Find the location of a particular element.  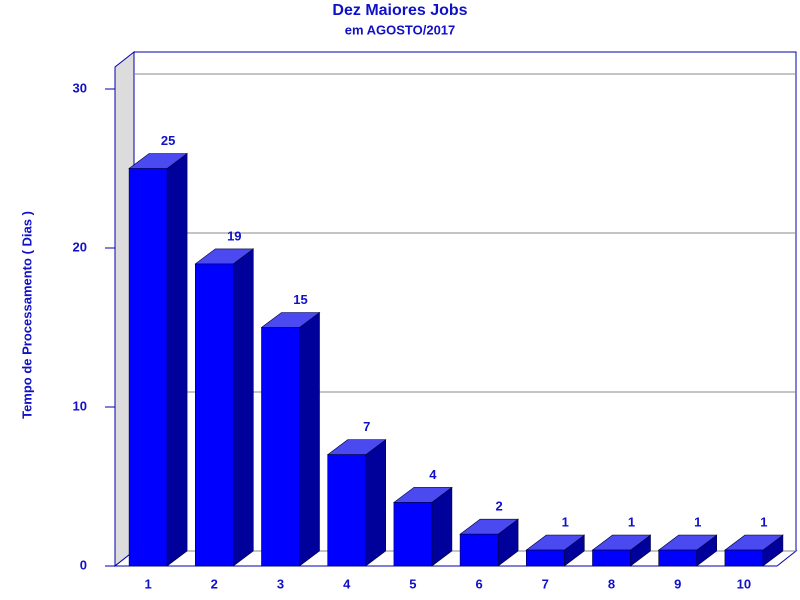

y-axis-label: Tempo de Processamento ( Dias ) is located at coordinates (26, 315).